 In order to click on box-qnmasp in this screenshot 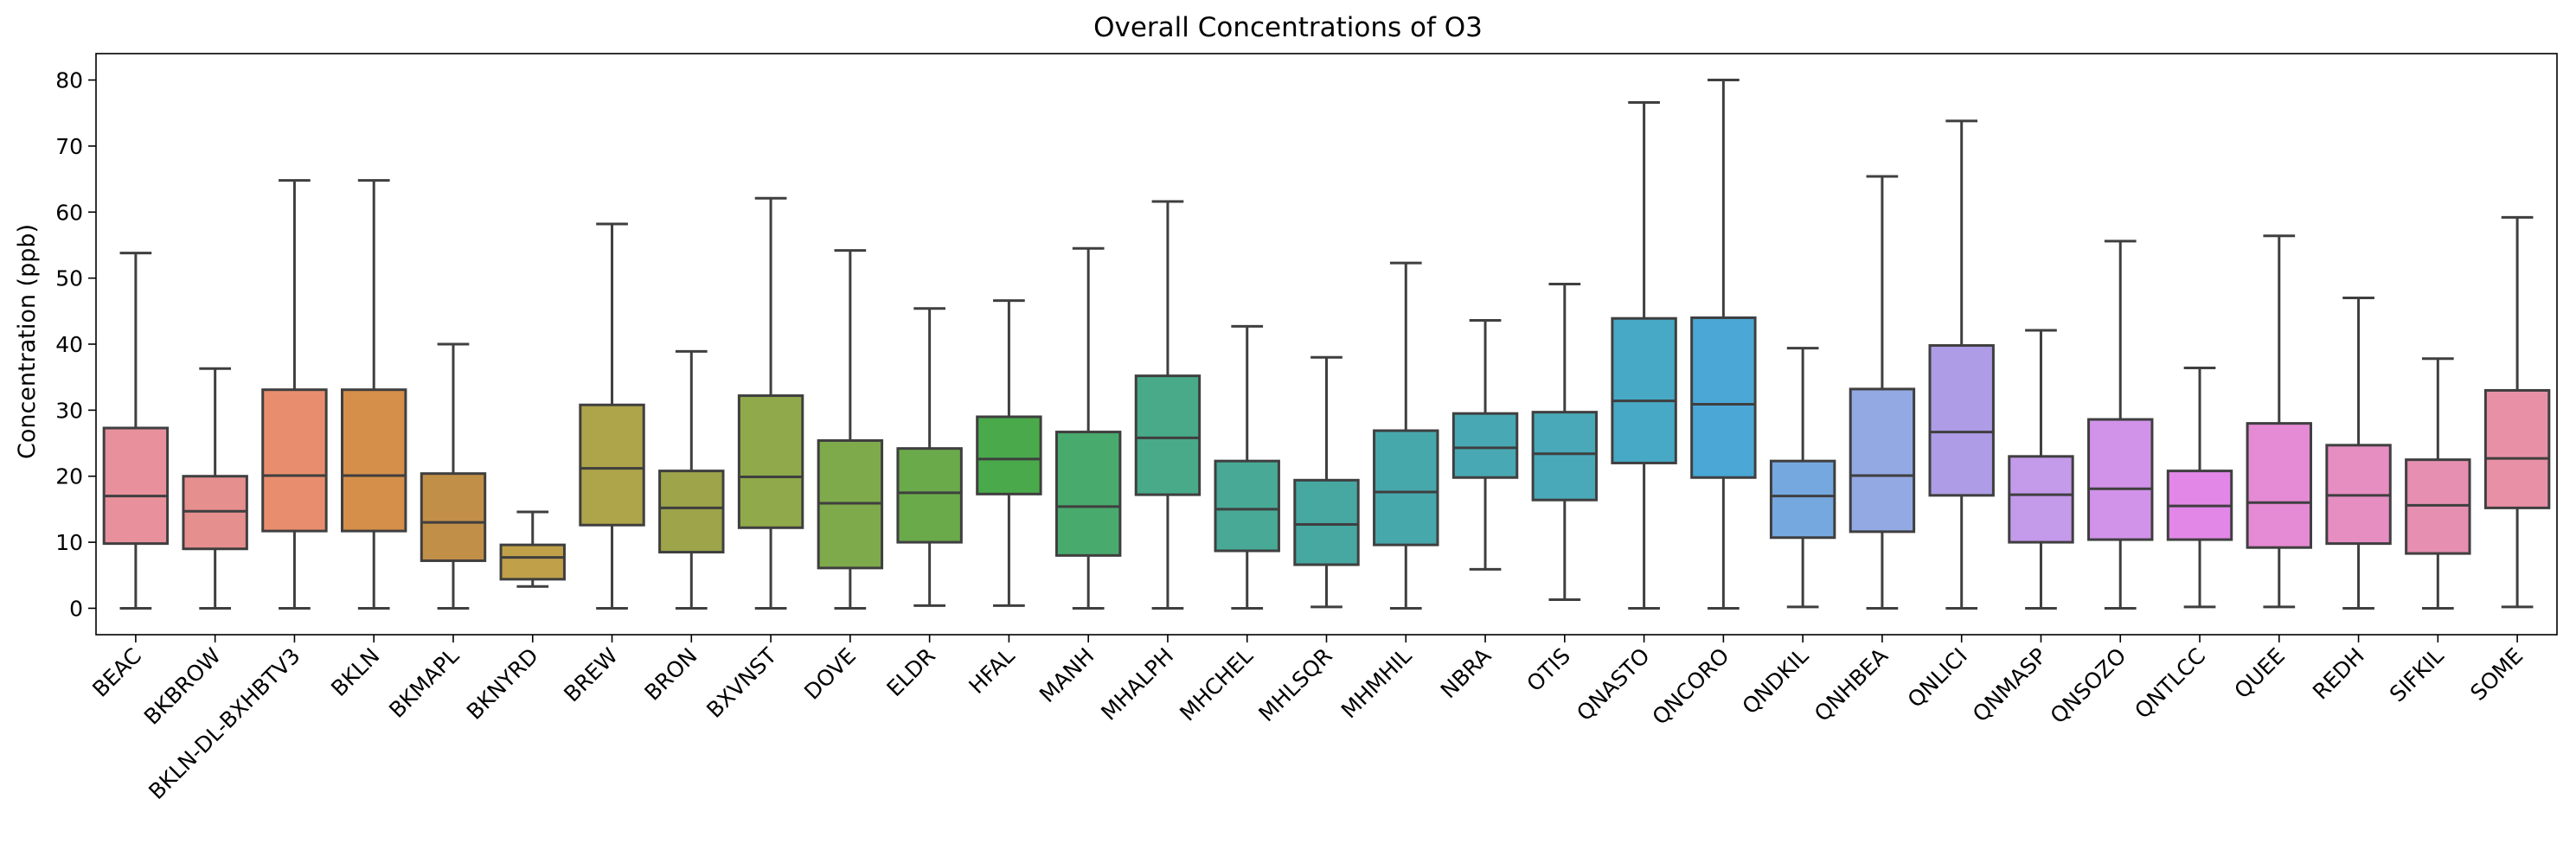, I will do `click(2041, 470)`.